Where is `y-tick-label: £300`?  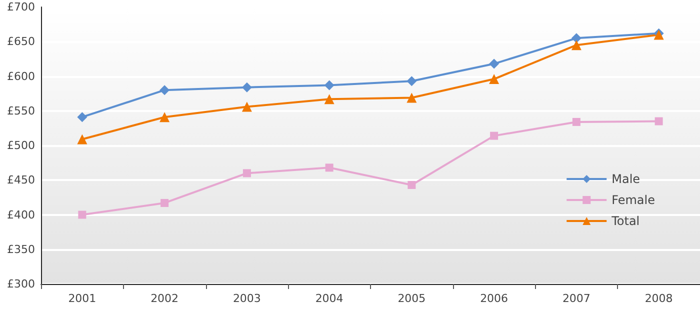
y-tick-label: £300 is located at coordinates (21, 284).